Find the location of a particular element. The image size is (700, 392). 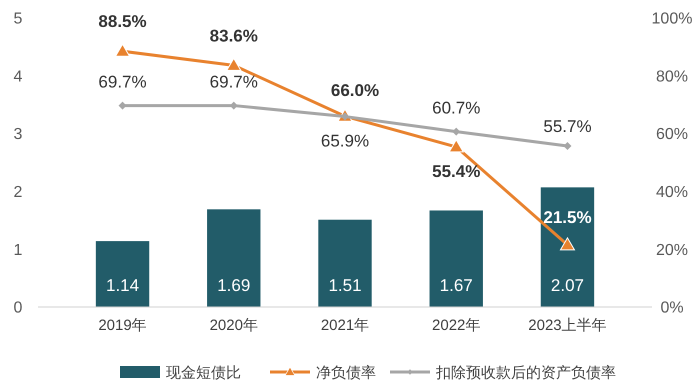

x-tick-label: 2022年 is located at coordinates (456, 325).